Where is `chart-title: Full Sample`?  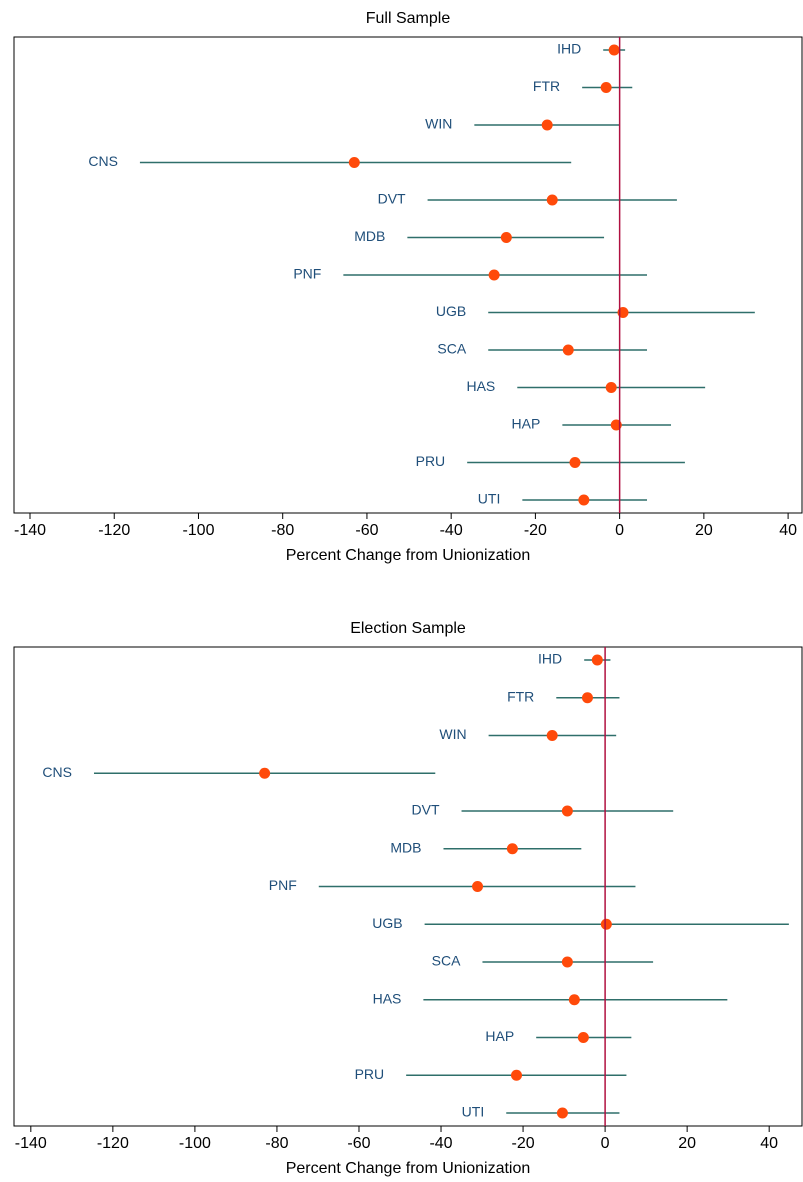
chart-title: Full Sample is located at coordinates (408, 18).